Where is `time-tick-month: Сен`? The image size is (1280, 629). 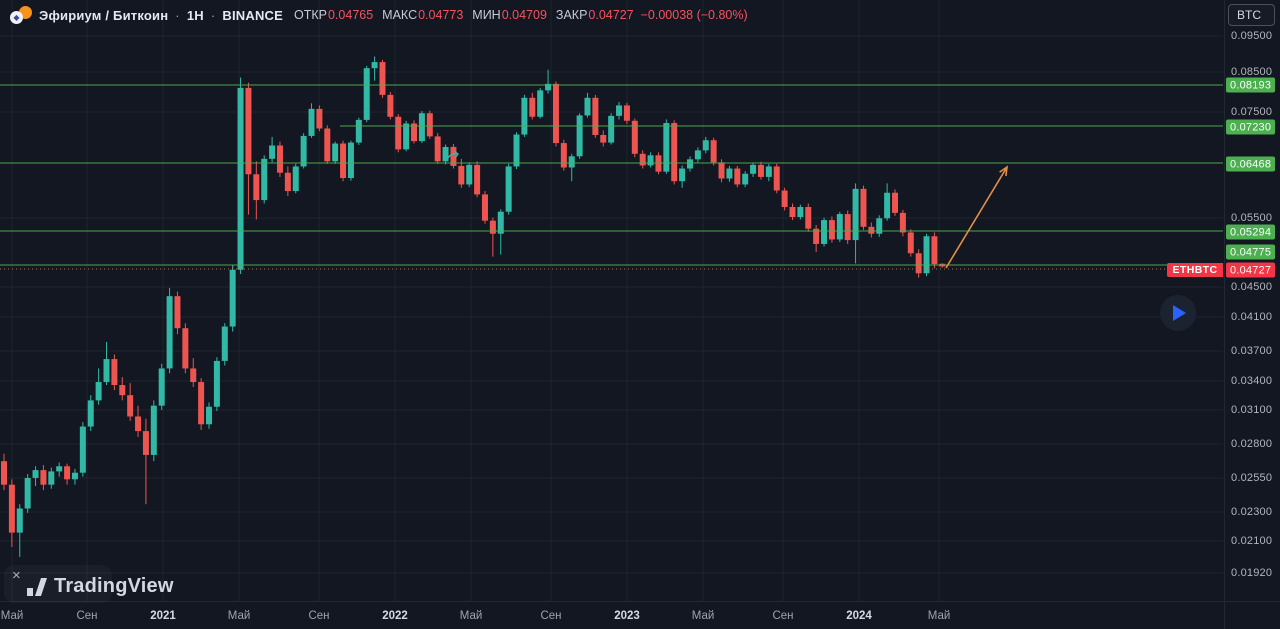
time-tick-month: Сен is located at coordinates (783, 616).